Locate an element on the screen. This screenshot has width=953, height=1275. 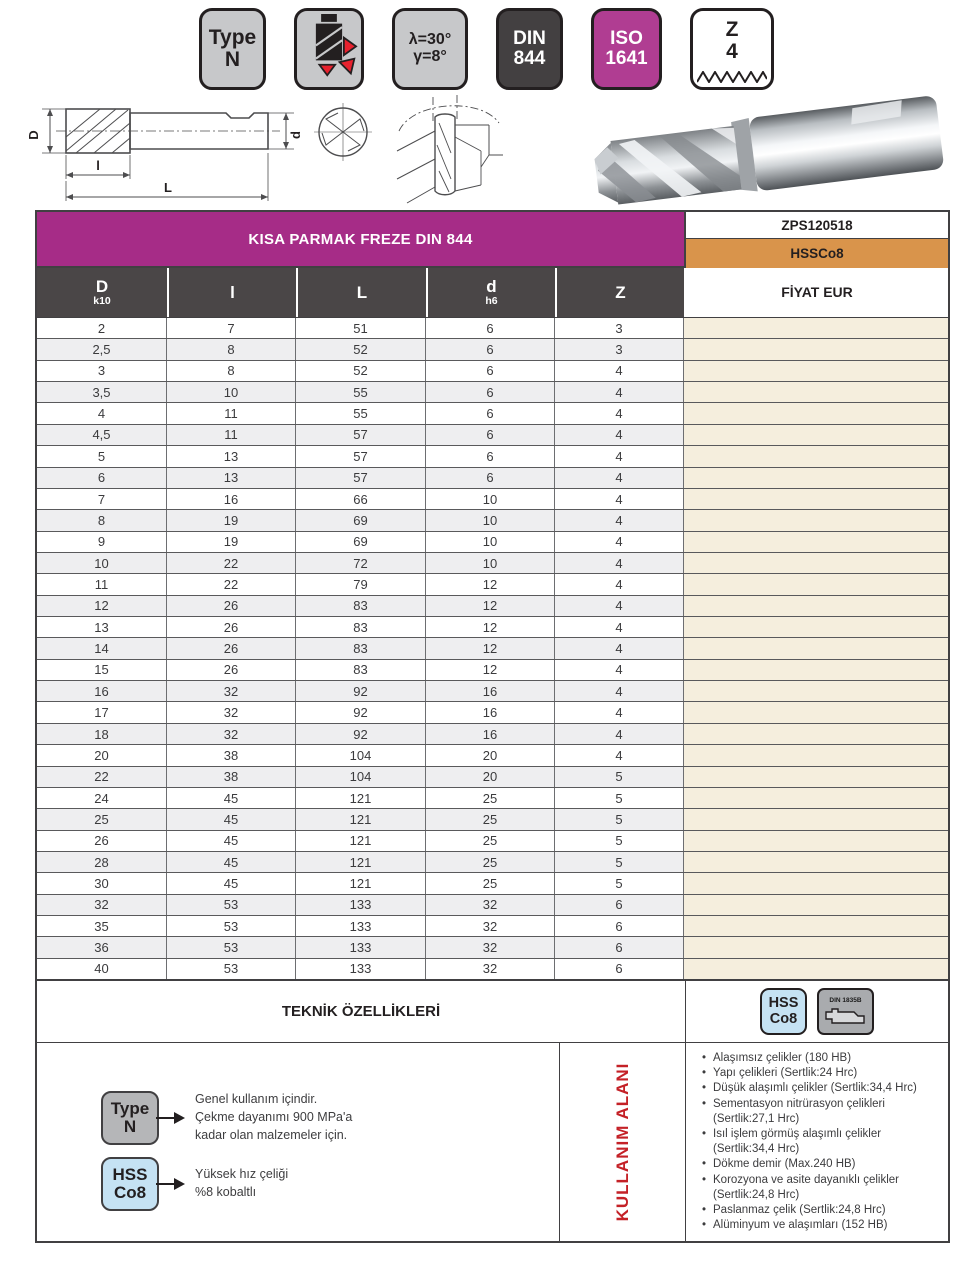
cell-D: 30 is located at coordinates (102, 883).